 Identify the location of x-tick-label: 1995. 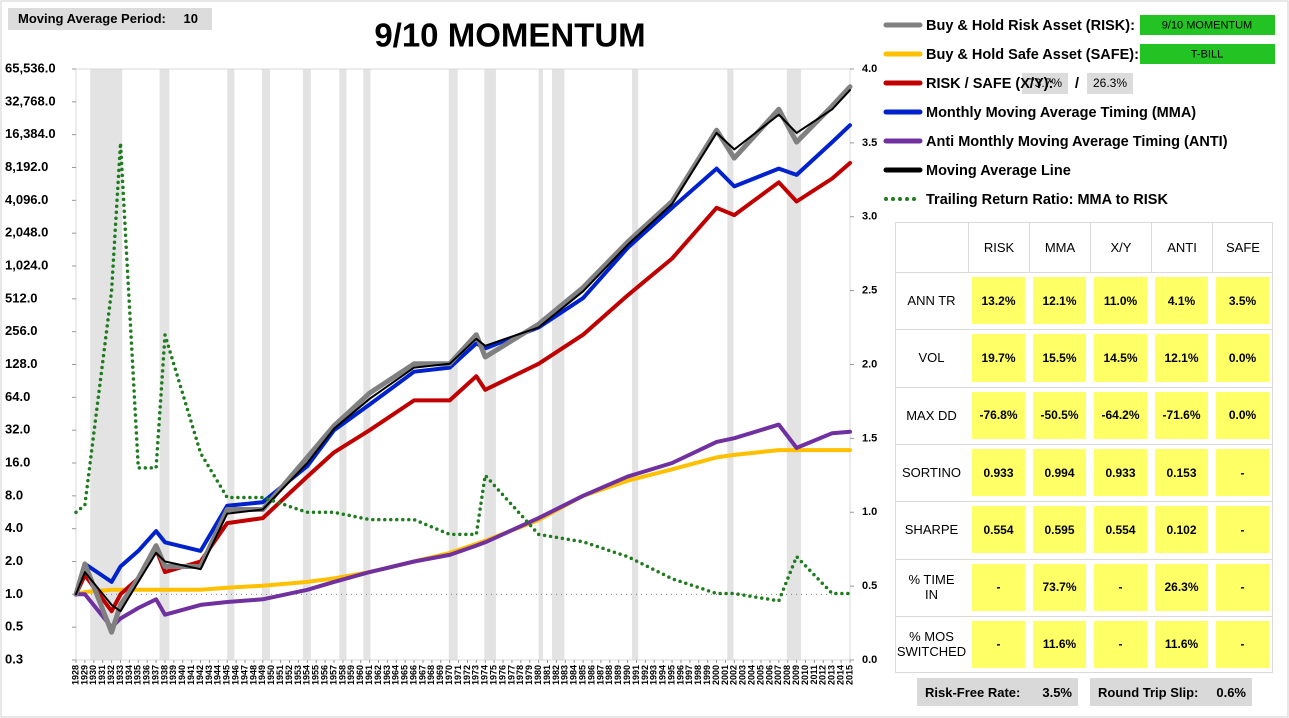
(671, 675).